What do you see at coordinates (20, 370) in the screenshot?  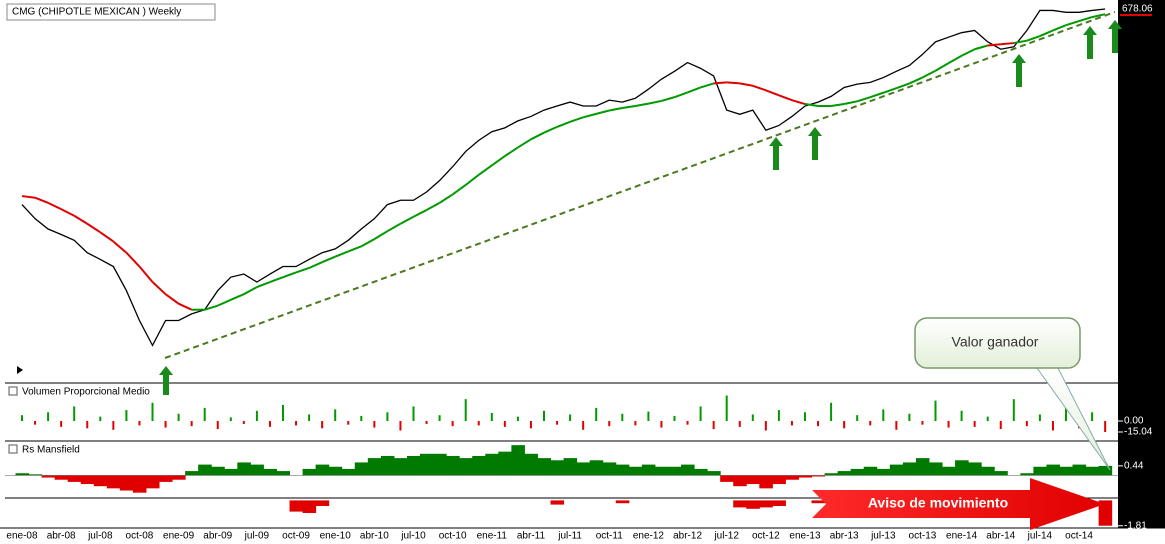 I see `play-icon` at bounding box center [20, 370].